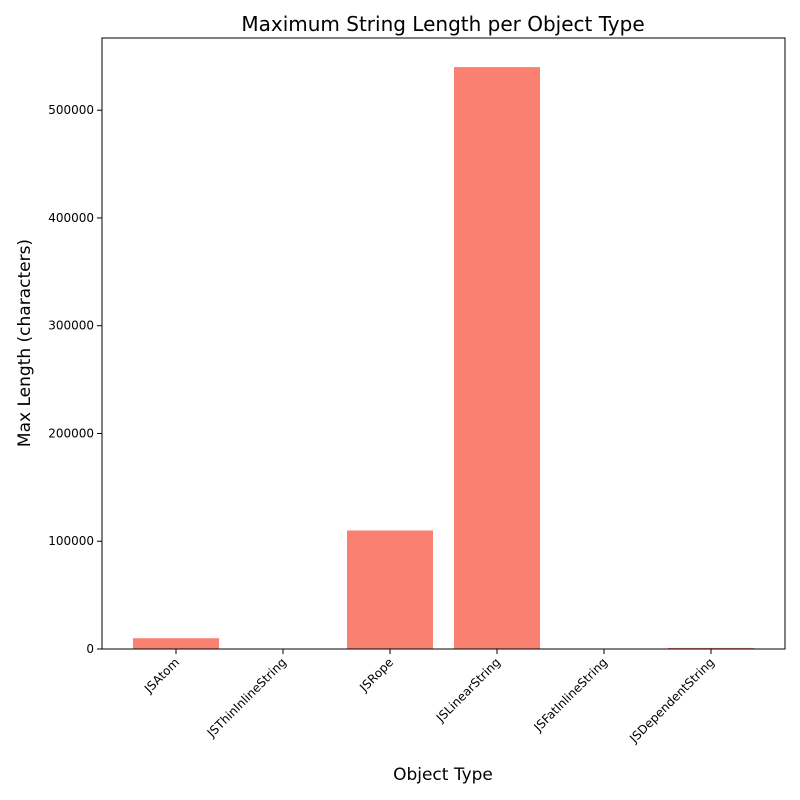  I want to click on bar-JSLinearString, so click(497, 358).